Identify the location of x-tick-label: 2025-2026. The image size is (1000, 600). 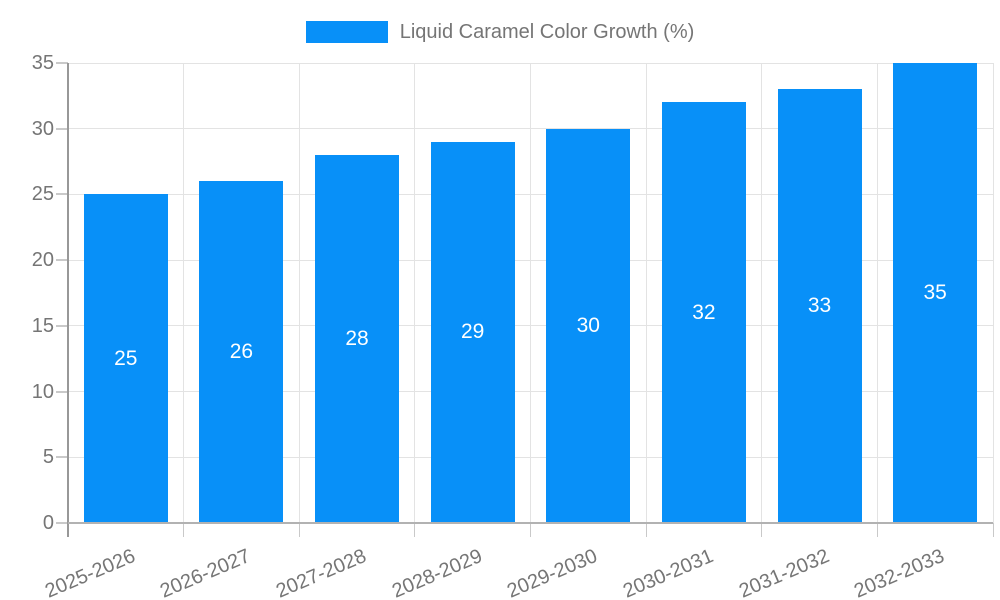
(90, 572).